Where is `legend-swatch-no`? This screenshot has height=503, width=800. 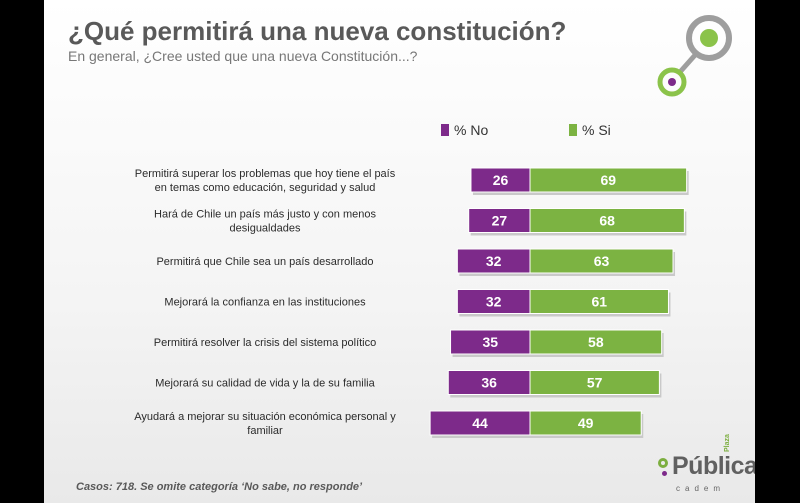
legend-swatch-no is located at coordinates (445, 130).